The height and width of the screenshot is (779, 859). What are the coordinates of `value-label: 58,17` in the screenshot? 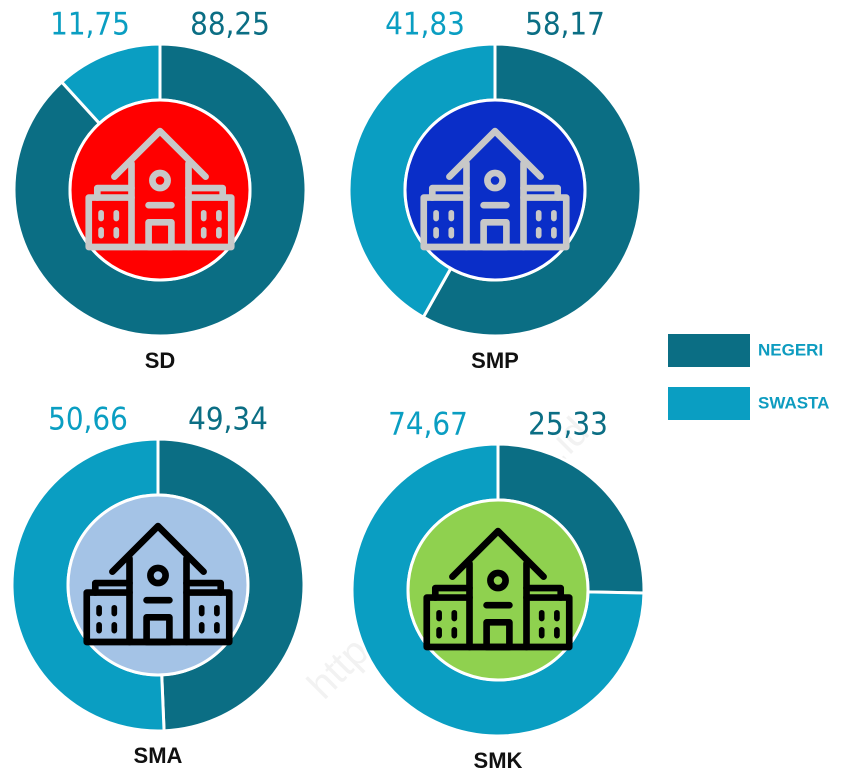 It's located at (565, 25).